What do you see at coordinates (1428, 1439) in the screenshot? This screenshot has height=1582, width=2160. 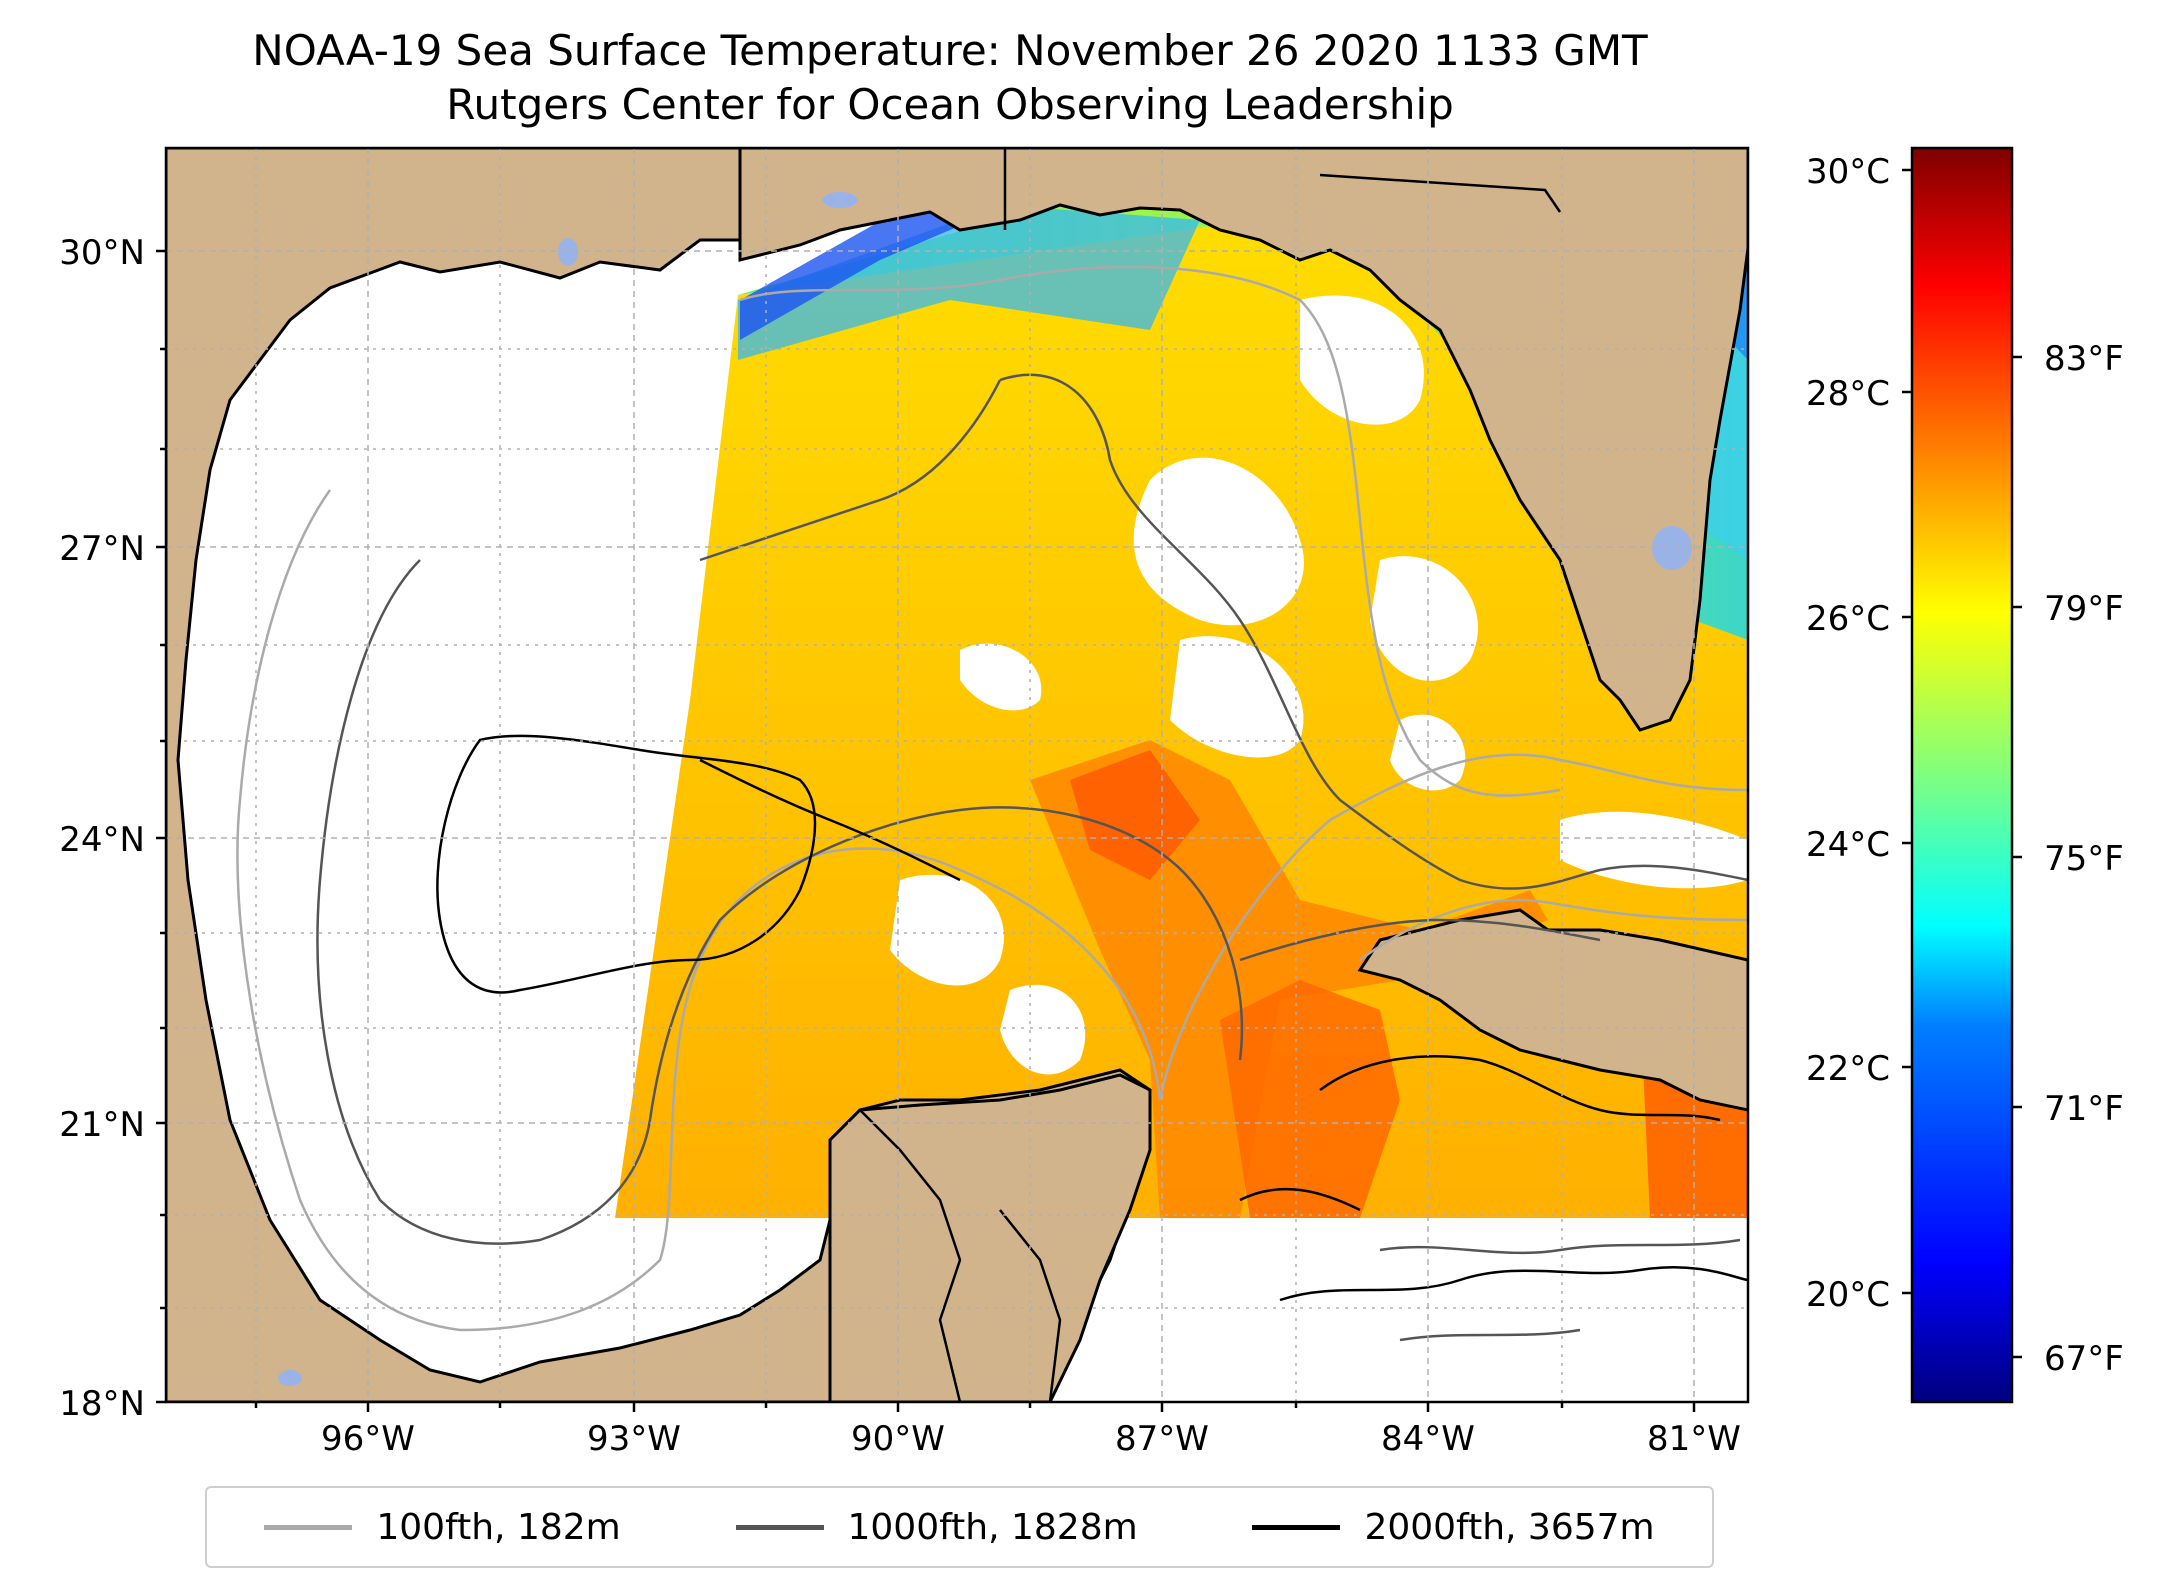 I see `lon-tick-84: 84°W` at bounding box center [1428, 1439].